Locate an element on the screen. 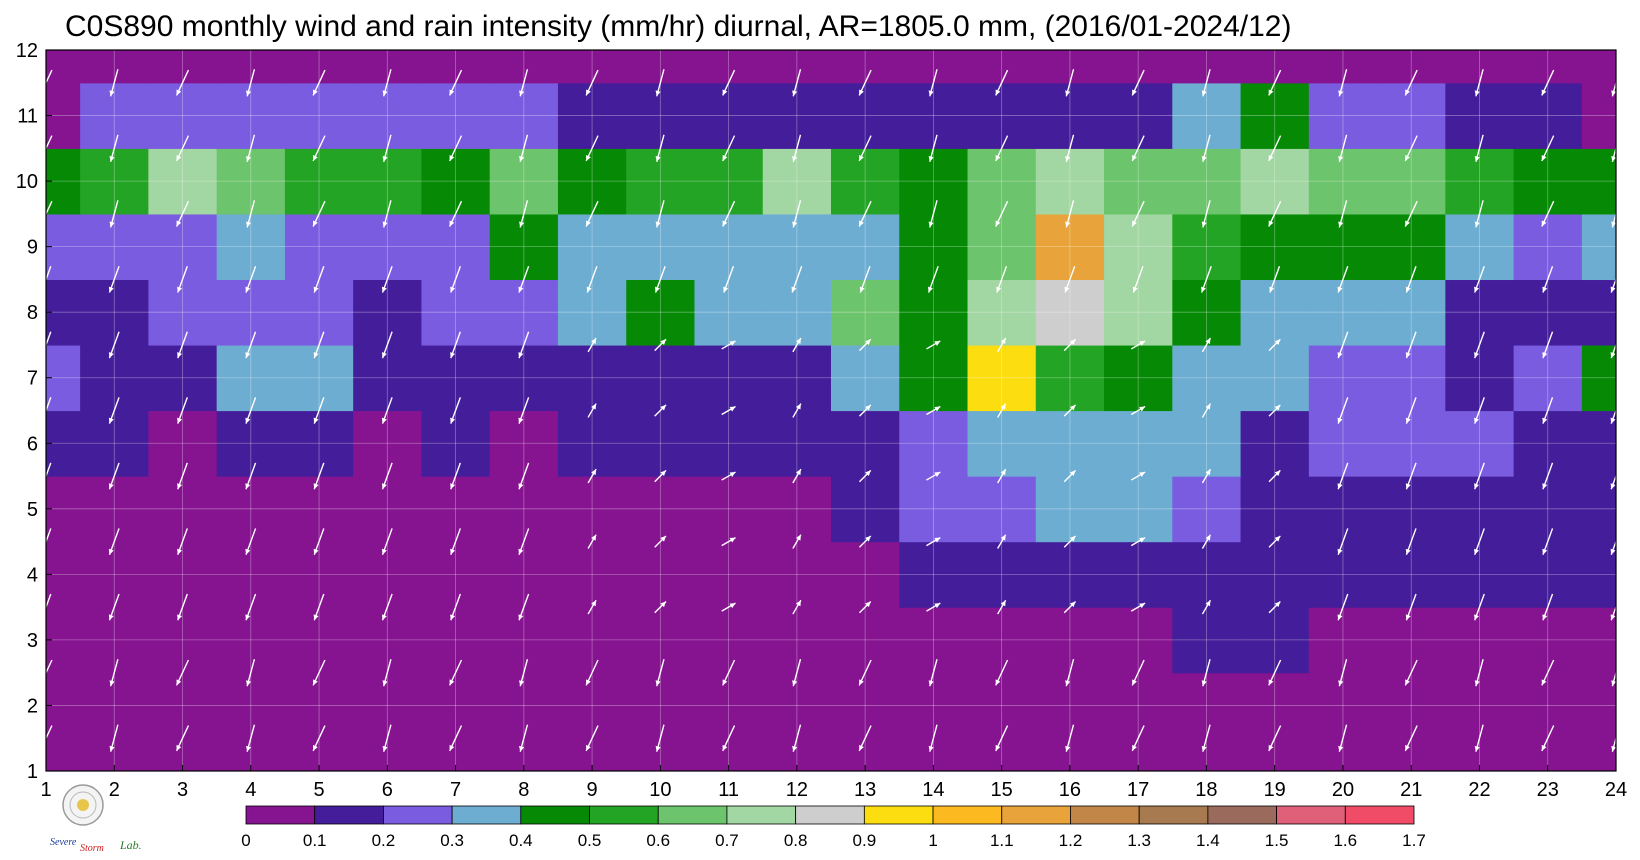 The height and width of the screenshot is (860, 1640). x-tick-label: 2 is located at coordinates (114, 790).